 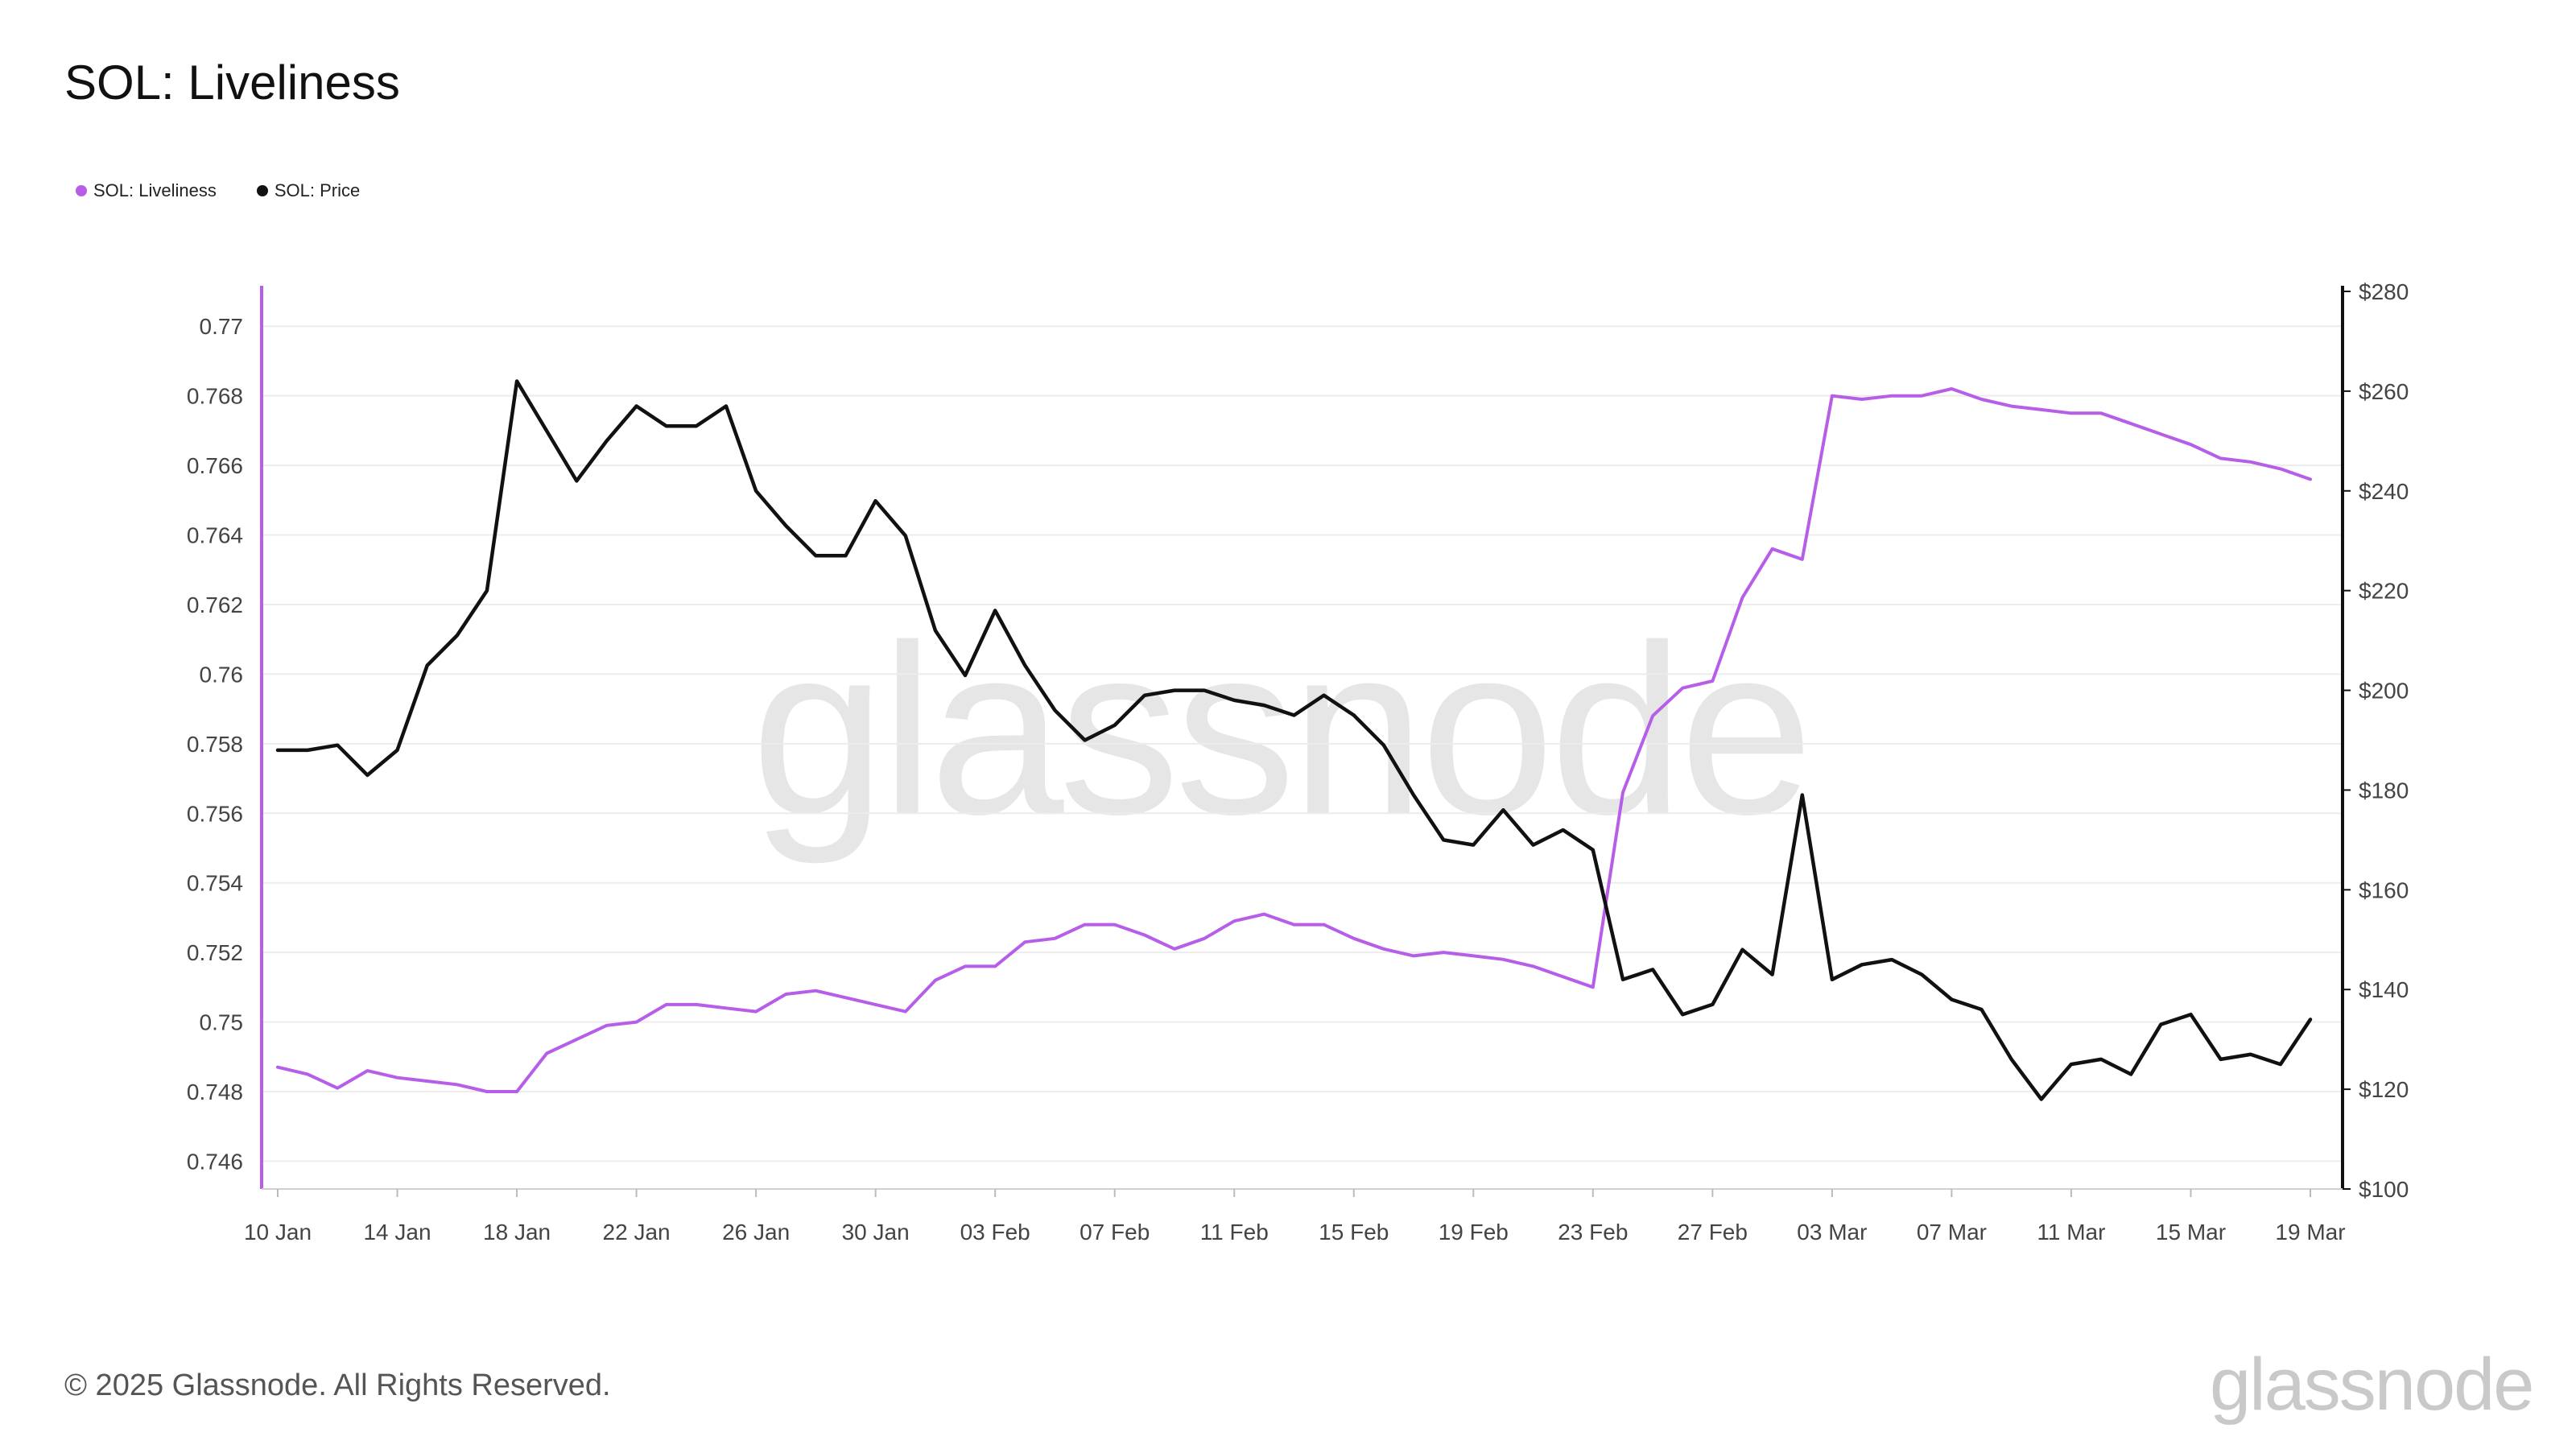 What do you see at coordinates (218, 190) in the screenshot?
I see `legend: SOL: Liveliness SOL: Price` at bounding box center [218, 190].